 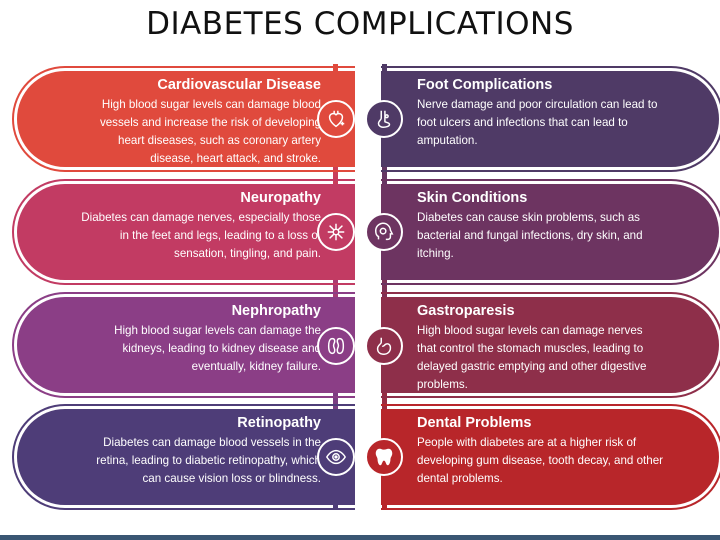 What do you see at coordinates (474, 423) in the screenshot?
I see `card-heading: Dental Problems` at bounding box center [474, 423].